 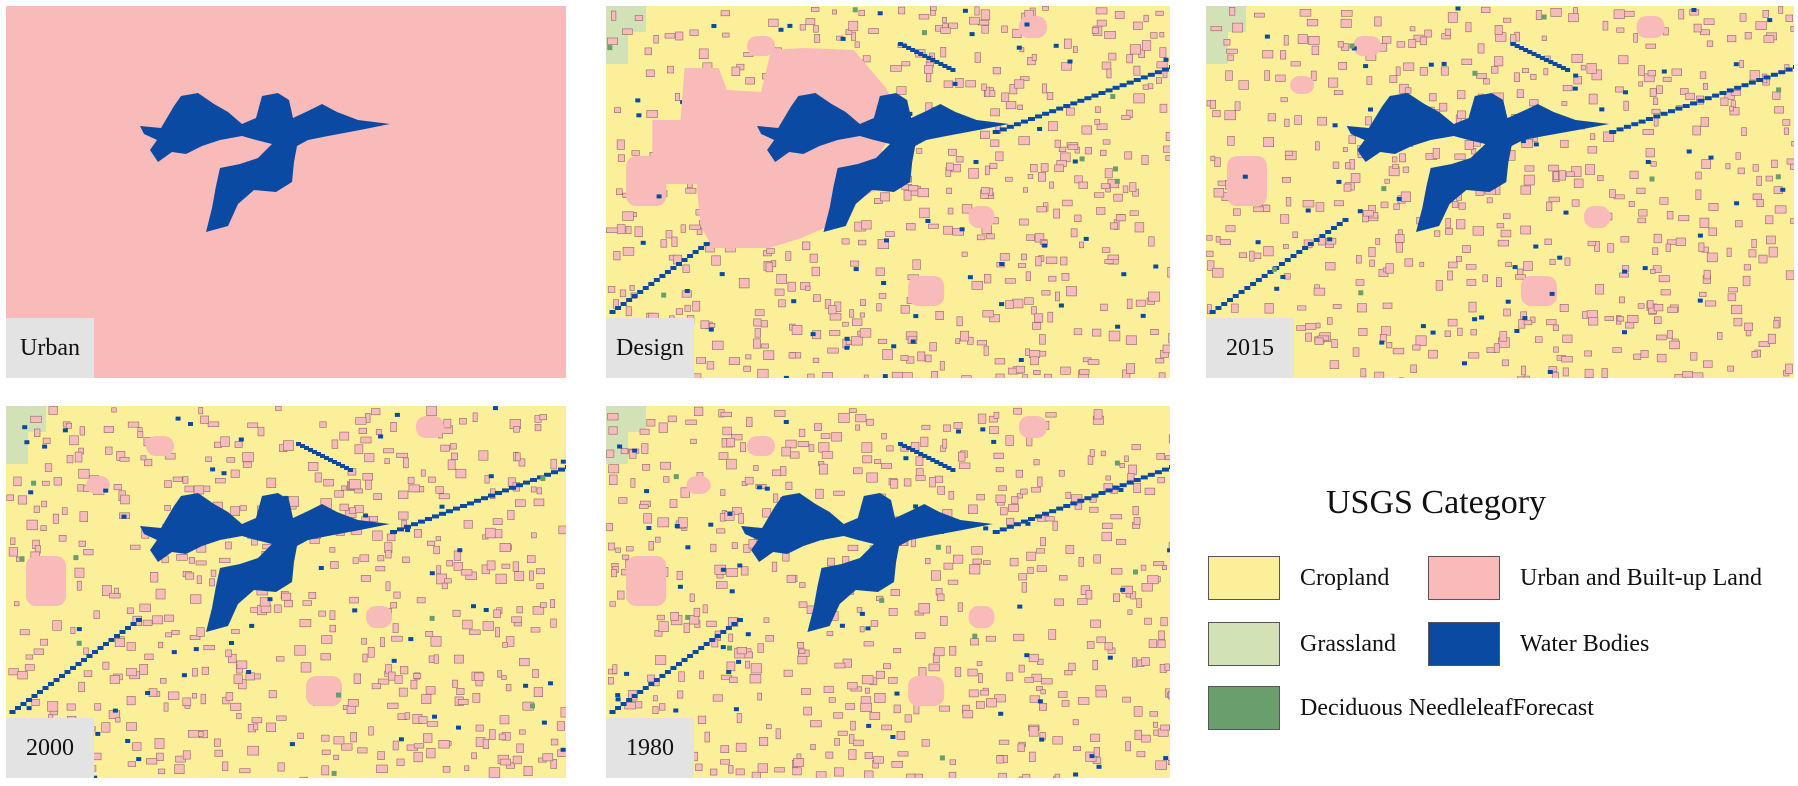 I want to click on forest-patch, so click(x=942, y=758).